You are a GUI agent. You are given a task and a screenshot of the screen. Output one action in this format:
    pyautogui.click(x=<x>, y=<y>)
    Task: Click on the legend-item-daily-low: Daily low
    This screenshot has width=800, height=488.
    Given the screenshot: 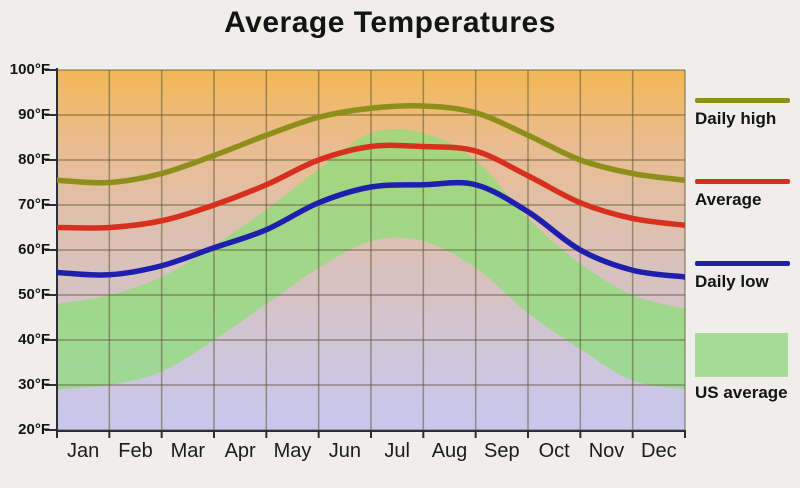 What is the action you would take?
    pyautogui.click(x=746, y=276)
    